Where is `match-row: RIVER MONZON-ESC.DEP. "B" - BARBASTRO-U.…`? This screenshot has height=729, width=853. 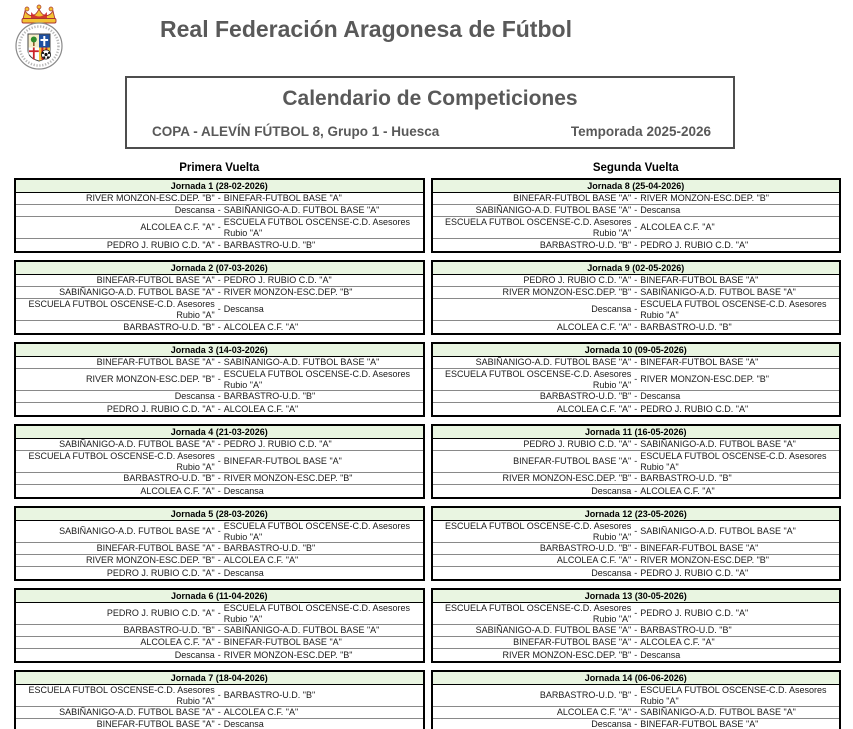 match-row: RIVER MONZON-ESC.DEP. "B" - BARBASTRO-U.… is located at coordinates (635, 479).